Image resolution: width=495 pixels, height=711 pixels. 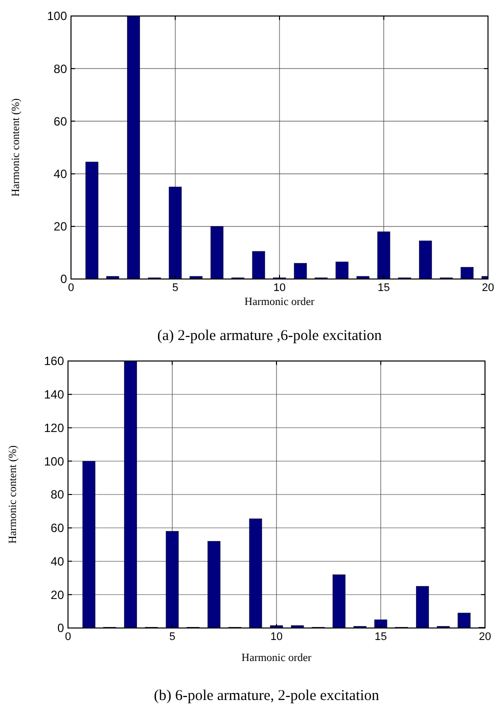 What do you see at coordinates (269, 336) in the screenshot?
I see `text: (a) 2-pole armature ,6-pole excitation` at bounding box center [269, 336].